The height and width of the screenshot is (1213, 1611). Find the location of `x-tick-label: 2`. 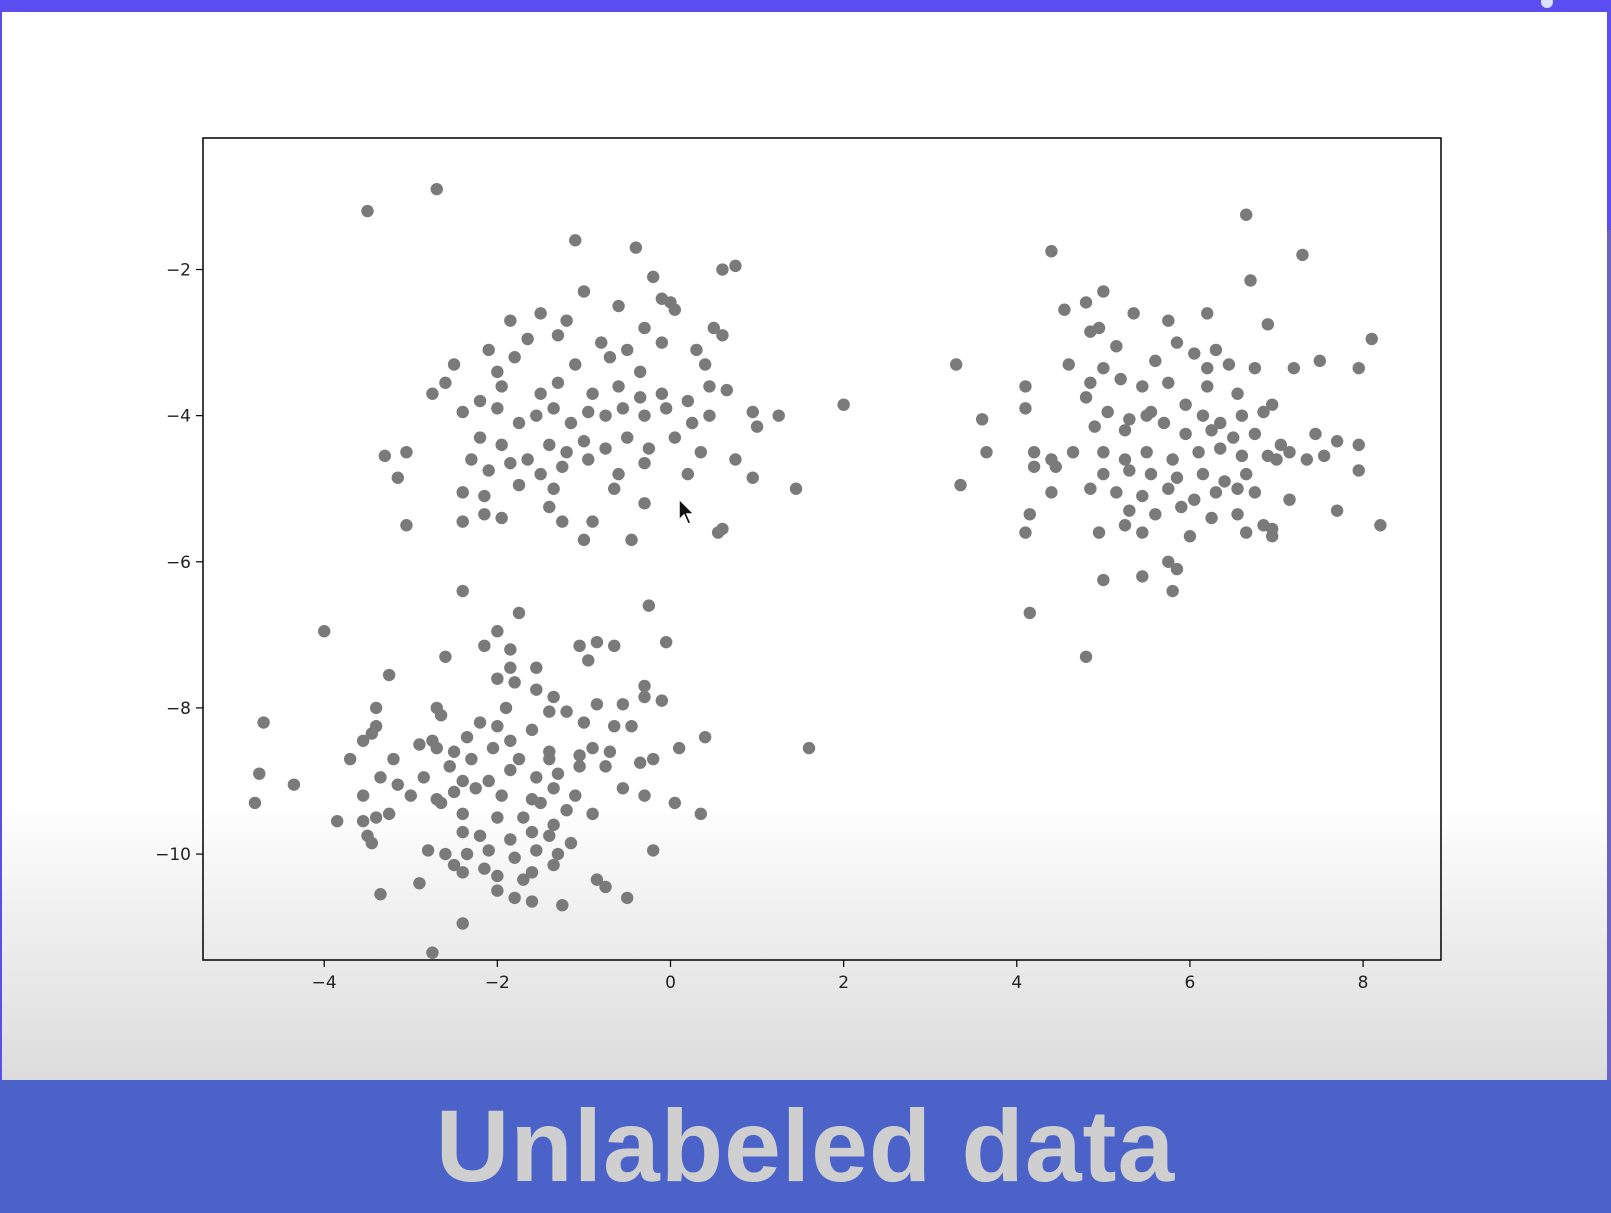

x-tick-label: 2 is located at coordinates (843, 983).